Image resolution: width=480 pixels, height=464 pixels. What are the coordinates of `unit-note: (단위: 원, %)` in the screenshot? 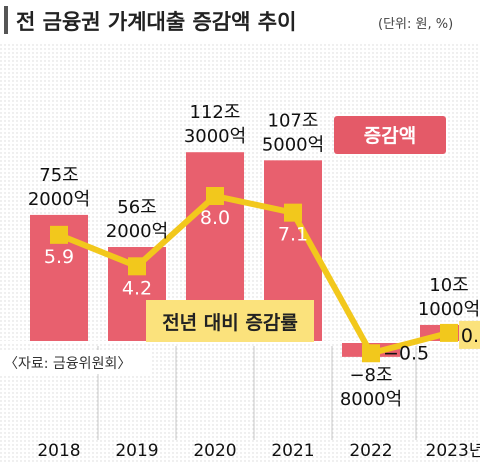 It's located at (415, 24).